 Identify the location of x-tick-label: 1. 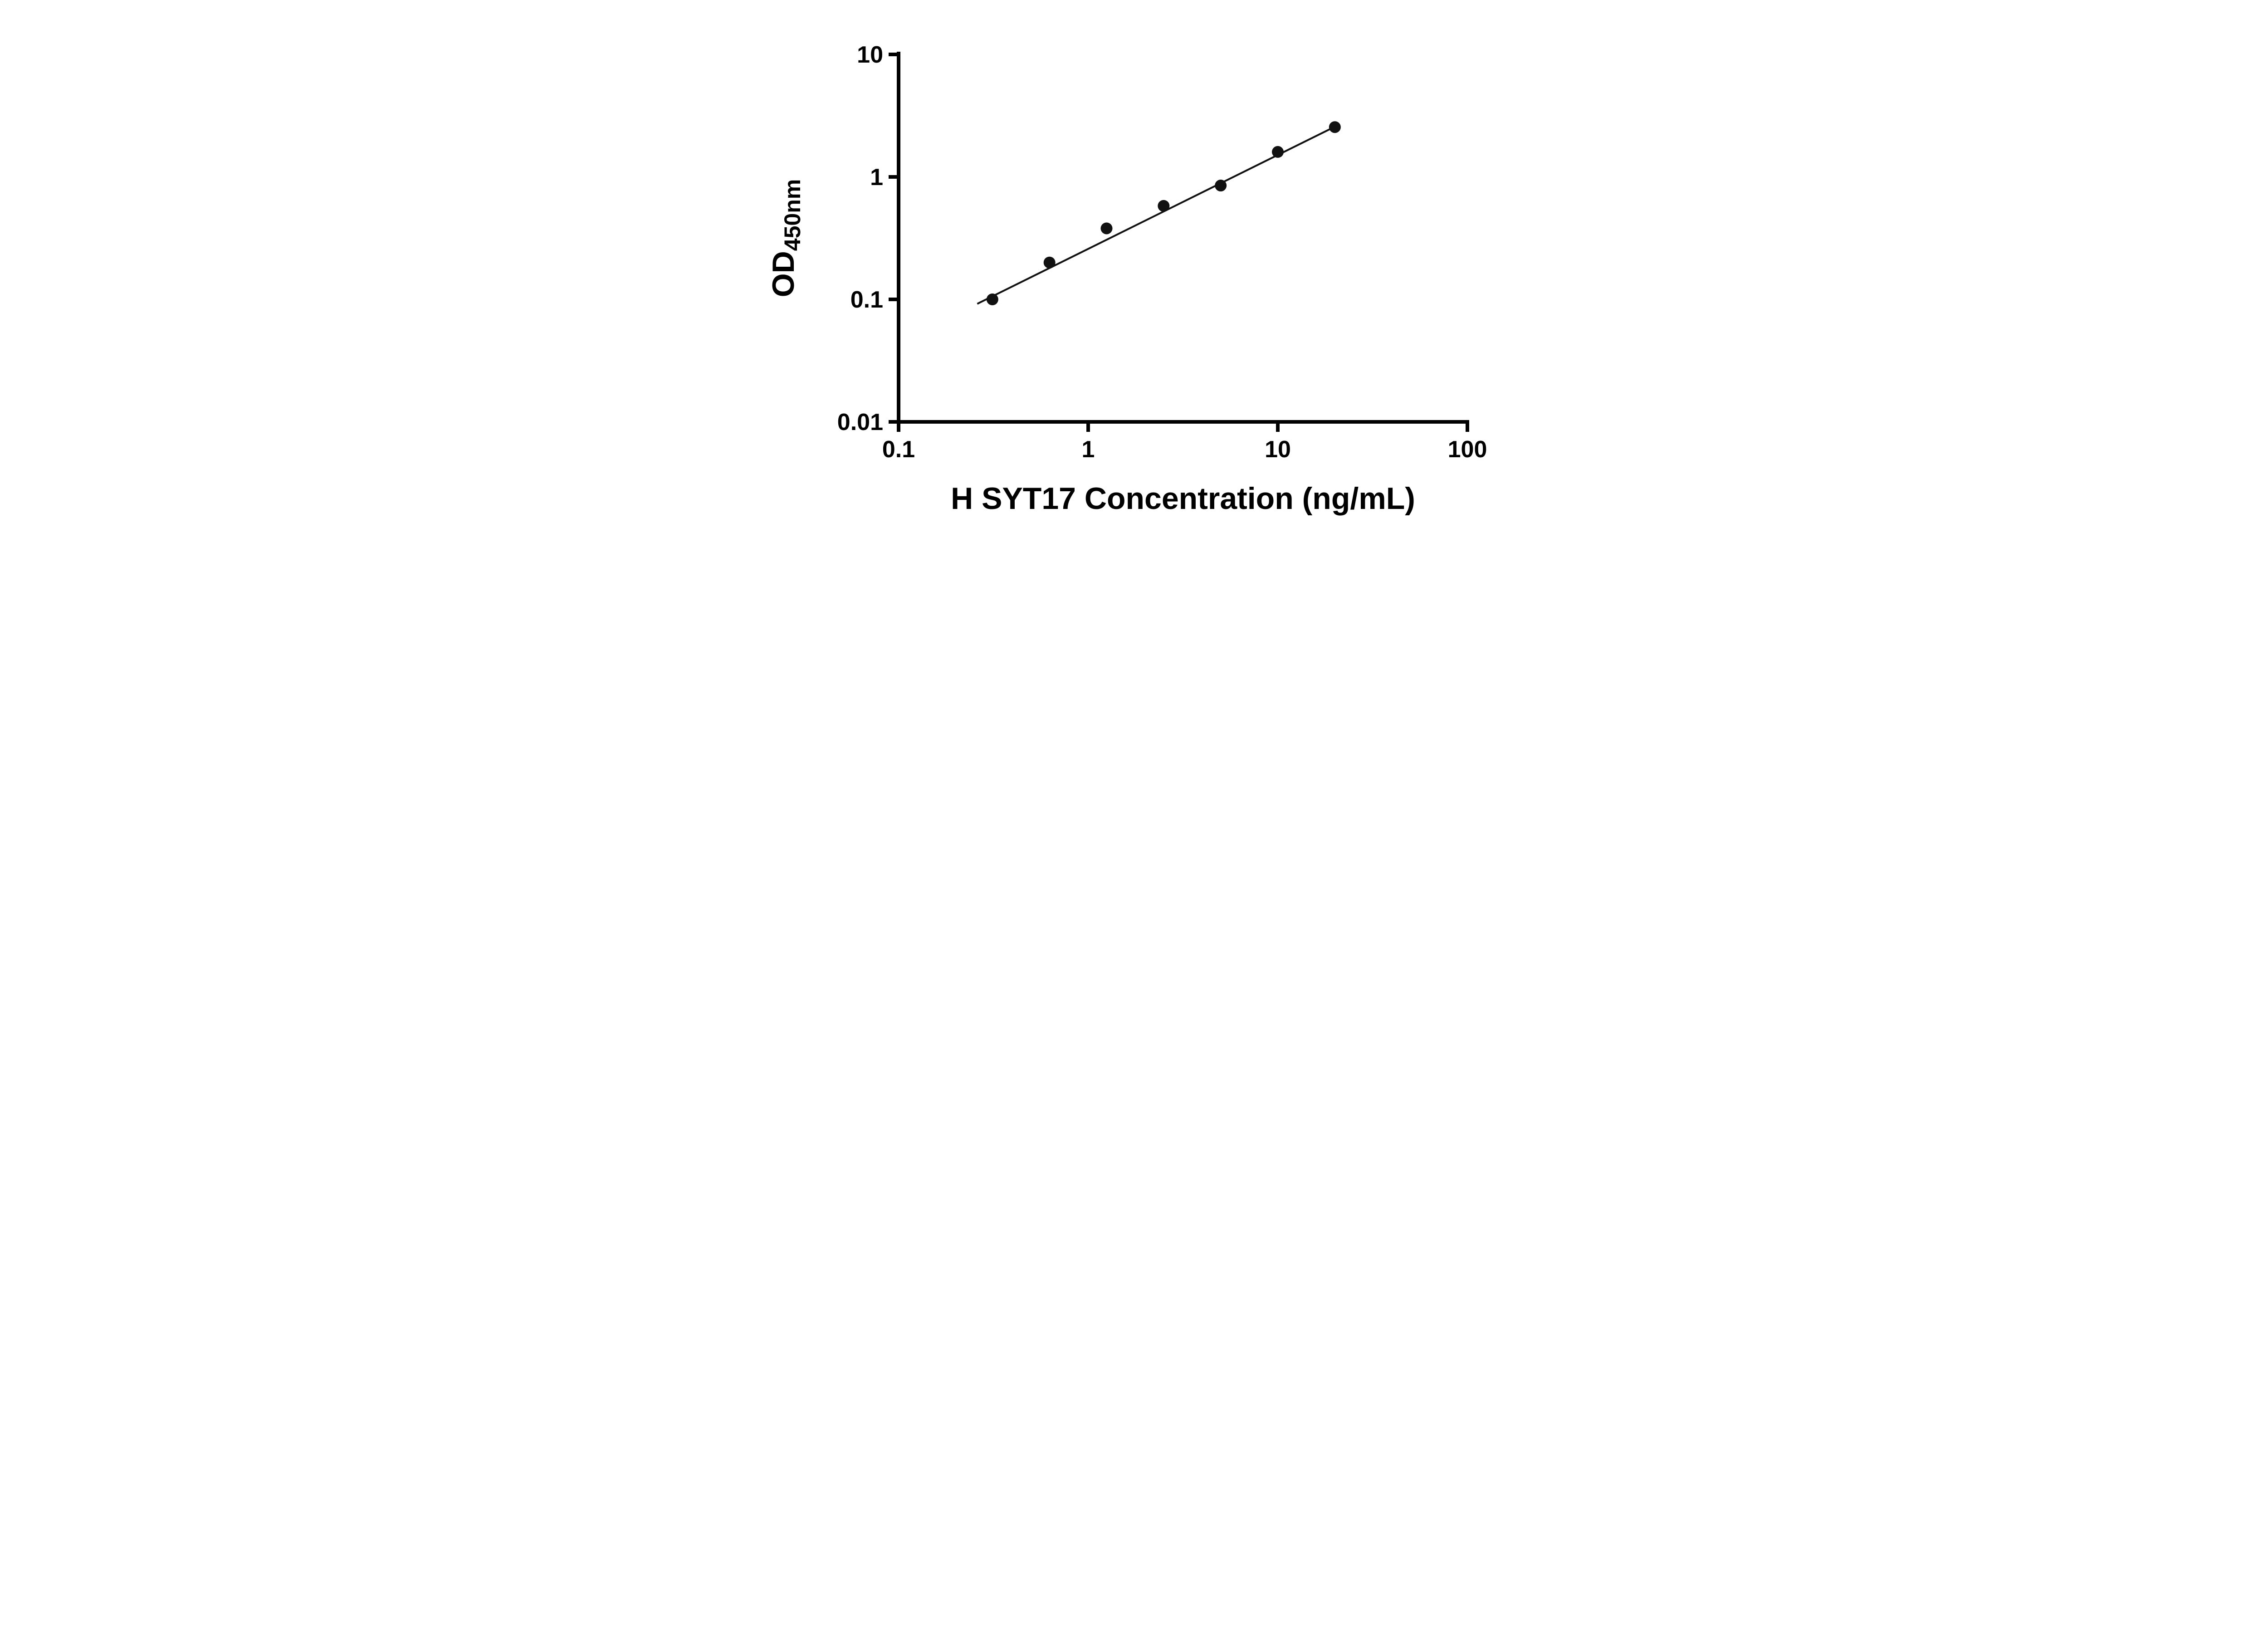
(1088, 449).